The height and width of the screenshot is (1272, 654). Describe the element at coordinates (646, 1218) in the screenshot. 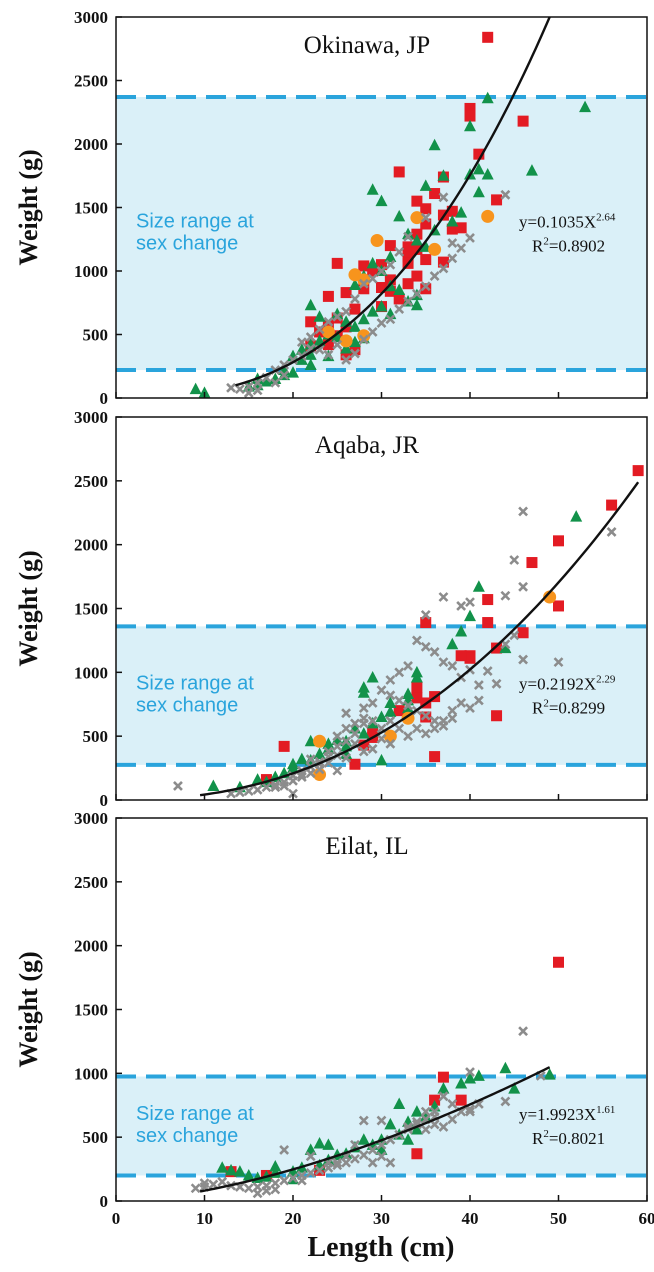

I see `x-tick-label: 60` at that location.